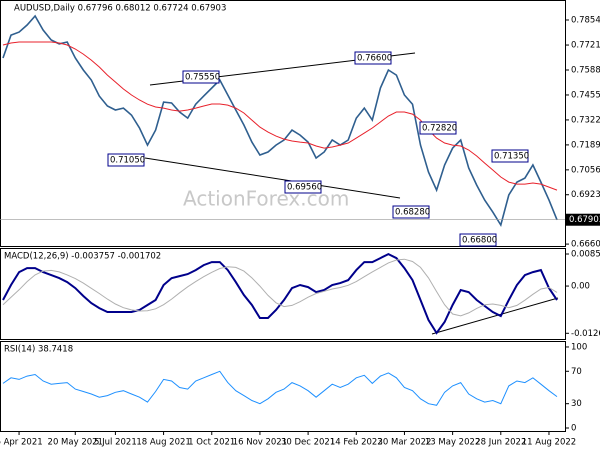 Image resolution: width=600 pixels, height=454 pixels. I want to click on annotation: 0.71350, so click(511, 157).